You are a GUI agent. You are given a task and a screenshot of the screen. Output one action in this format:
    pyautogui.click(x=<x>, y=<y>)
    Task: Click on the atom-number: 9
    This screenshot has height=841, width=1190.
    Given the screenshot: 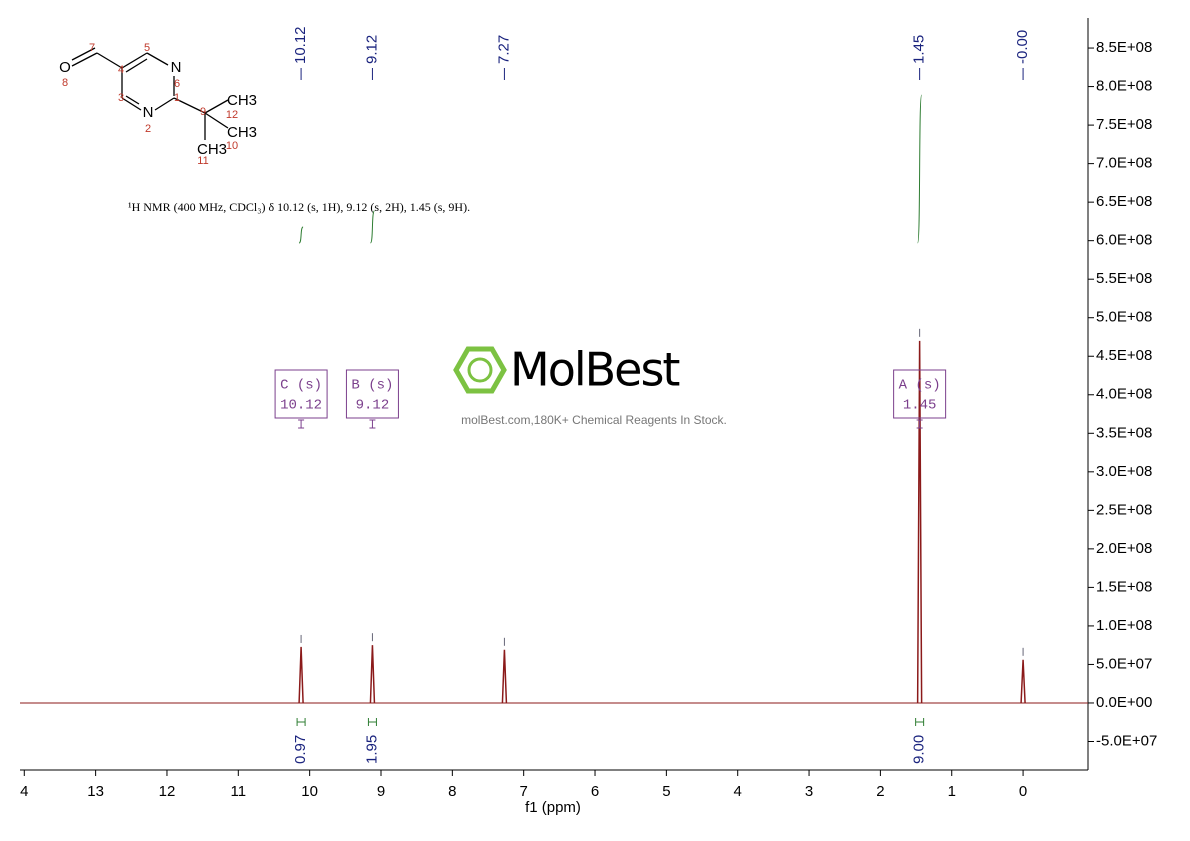 What is the action you would take?
    pyautogui.click(x=203, y=112)
    